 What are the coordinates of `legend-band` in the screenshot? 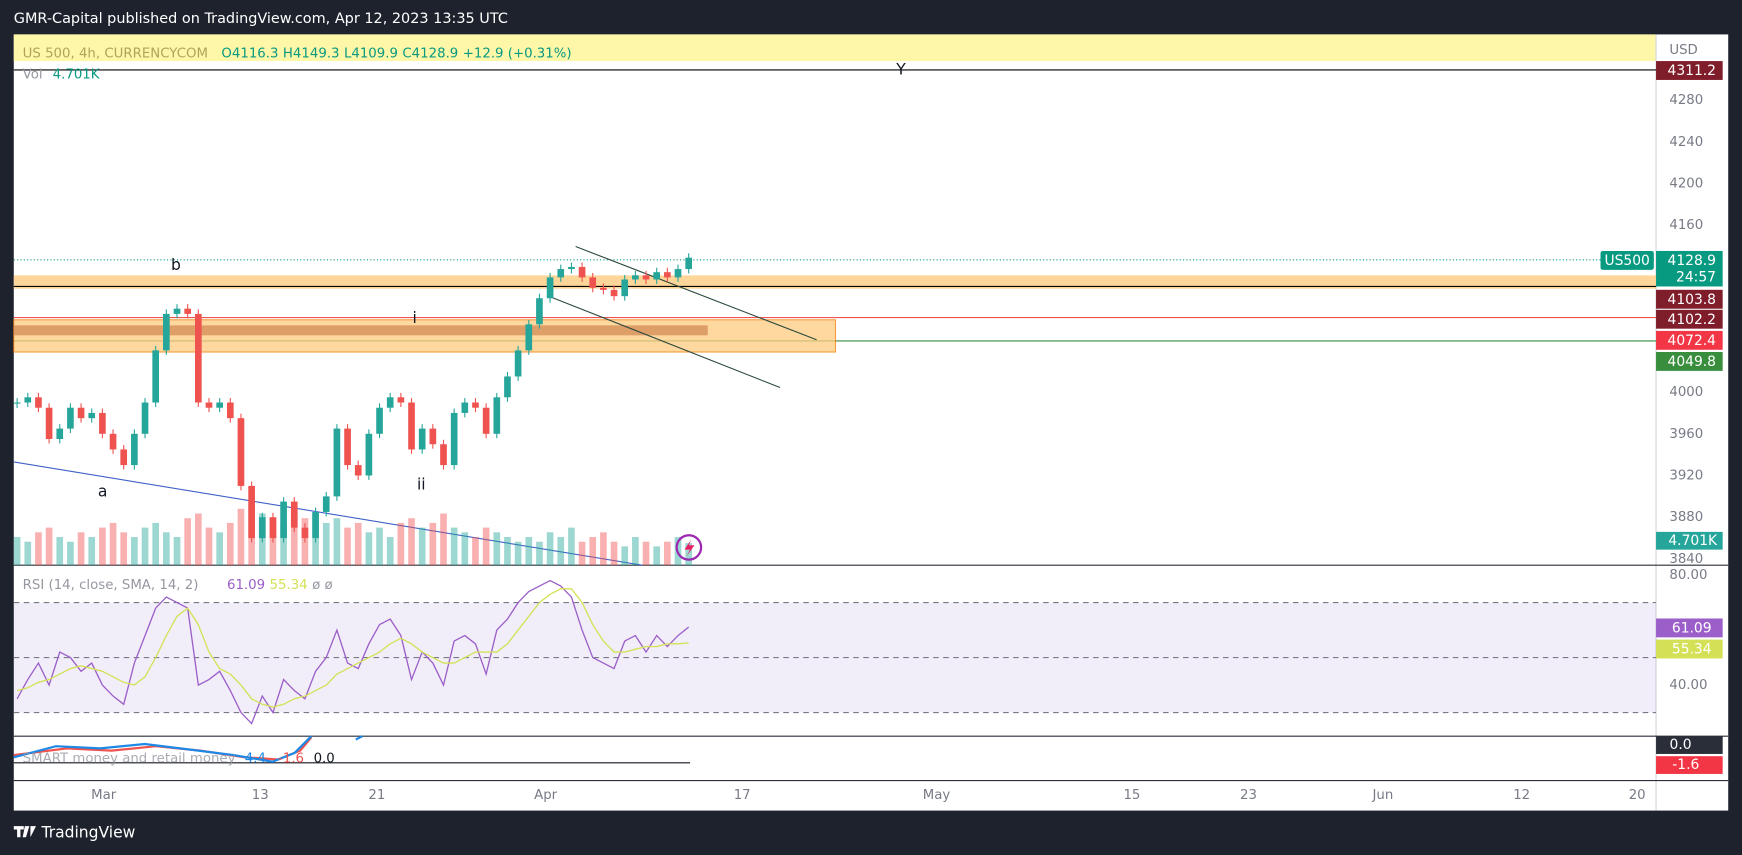 It's located at (835, 48).